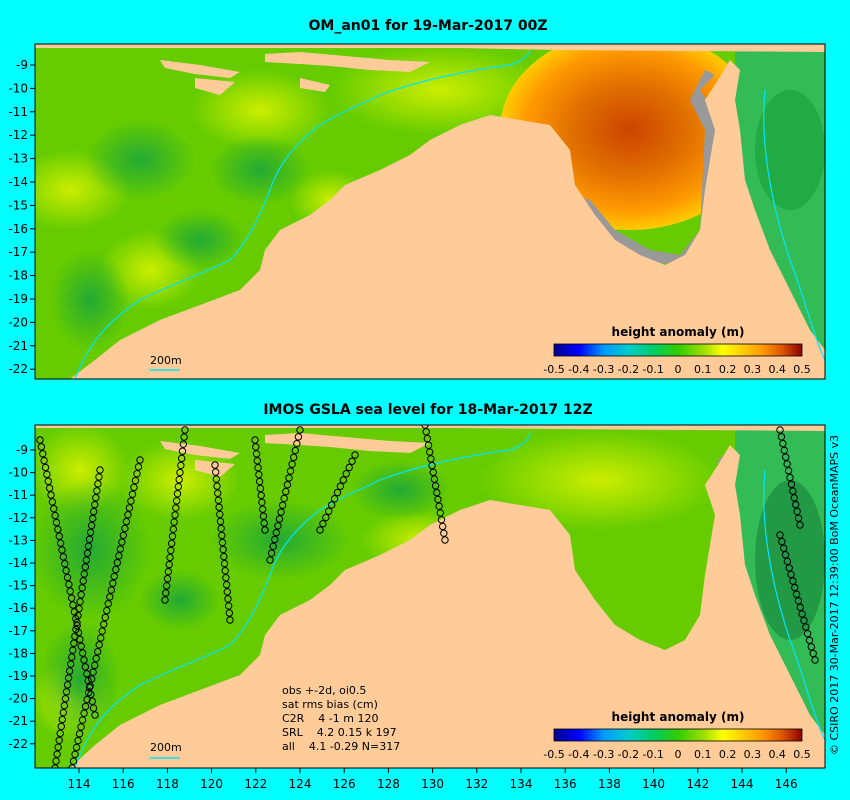  I want to click on x-label: 122, so click(255, 784).